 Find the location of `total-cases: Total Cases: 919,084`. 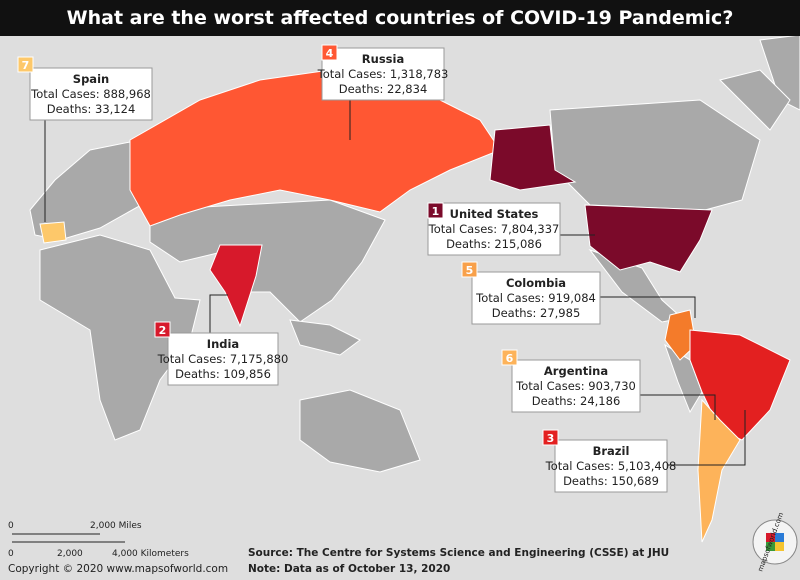

total-cases: Total Cases: 919,084 is located at coordinates (535, 298).